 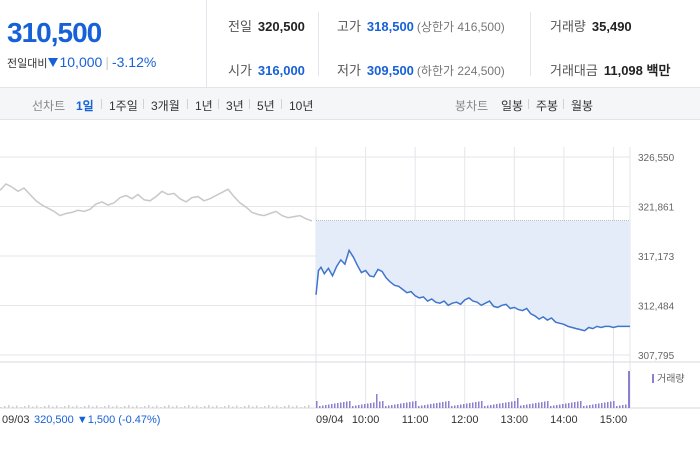 What do you see at coordinates (564, 420) in the screenshot?
I see `x-tick-label: 14:00` at bounding box center [564, 420].